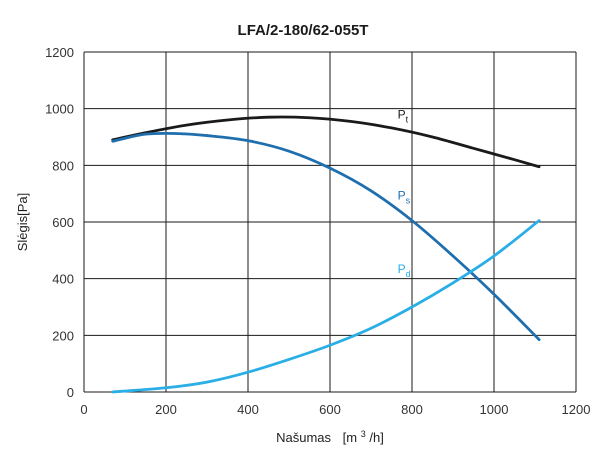  What do you see at coordinates (408, 200) in the screenshot?
I see `series-label-sub: s` at bounding box center [408, 200].